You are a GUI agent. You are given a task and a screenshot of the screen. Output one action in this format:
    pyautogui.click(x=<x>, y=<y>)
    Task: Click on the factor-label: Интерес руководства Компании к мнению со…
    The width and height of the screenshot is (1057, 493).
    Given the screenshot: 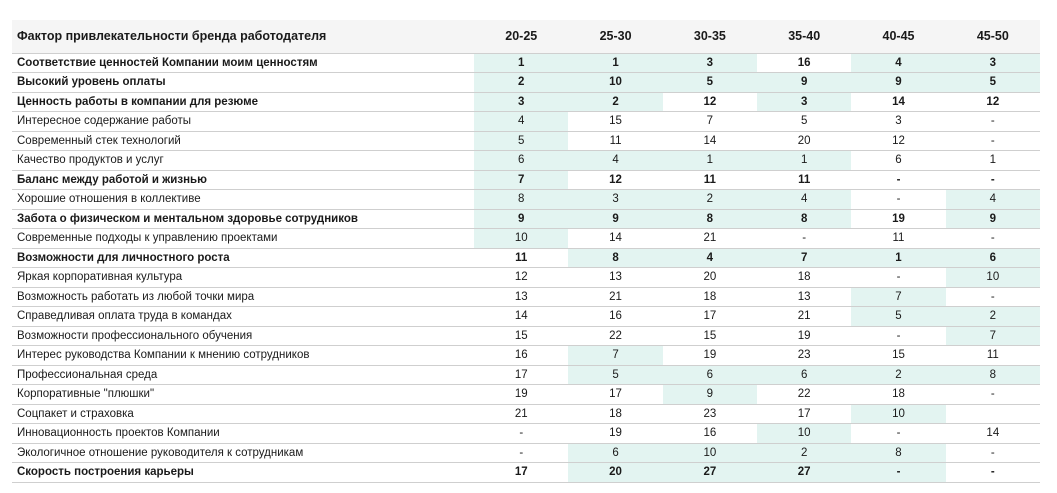 What is the action you would take?
    pyautogui.click(x=163, y=355)
    